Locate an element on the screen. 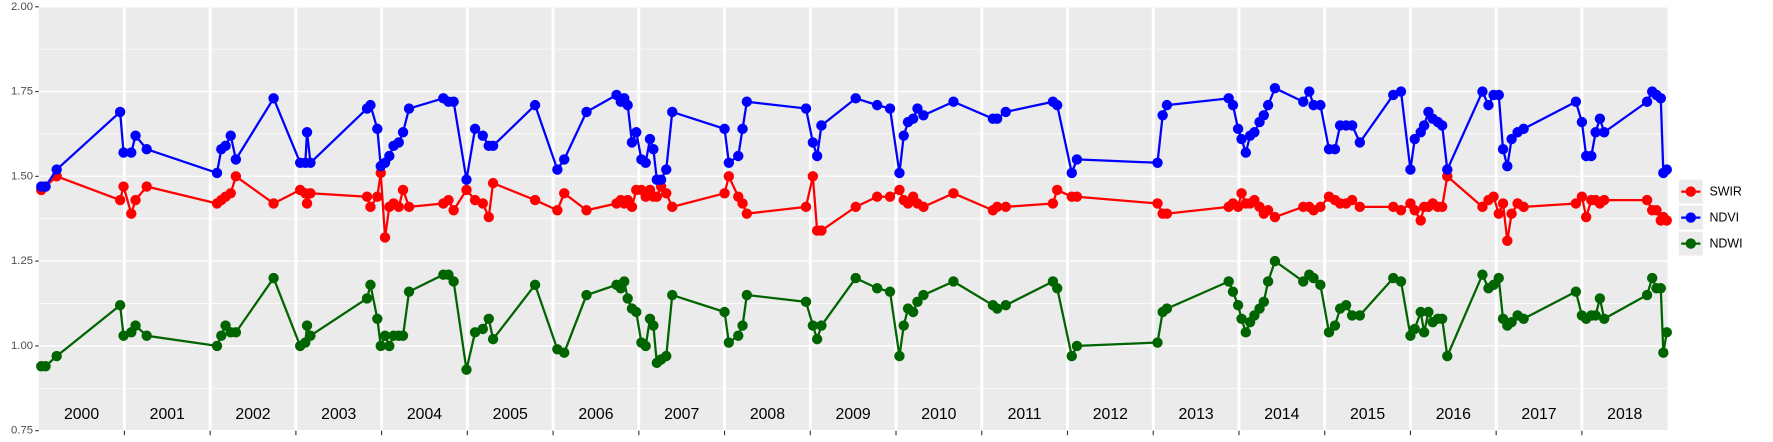 This screenshot has height=442, width=1773. year-label: 2011 is located at coordinates (1025, 414).